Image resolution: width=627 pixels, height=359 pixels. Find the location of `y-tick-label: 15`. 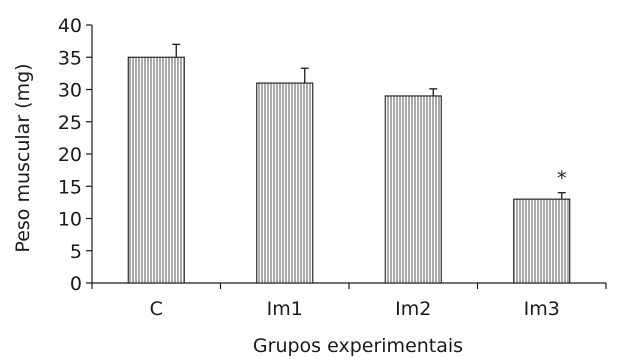

y-tick-label: 15 is located at coordinates (70, 187).